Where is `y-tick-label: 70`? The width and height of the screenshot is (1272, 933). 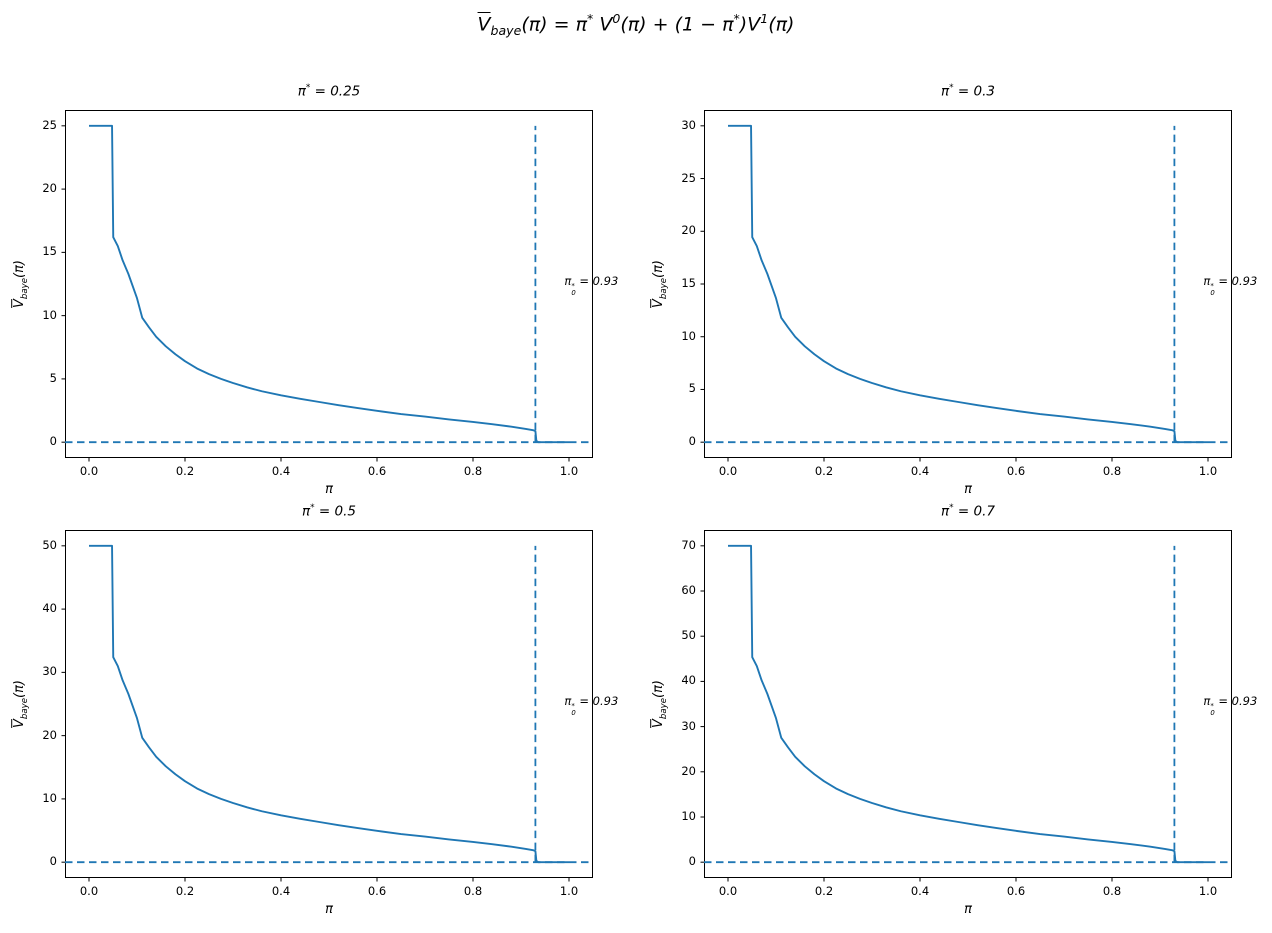
y-tick-label: 70 is located at coordinates (688, 544).